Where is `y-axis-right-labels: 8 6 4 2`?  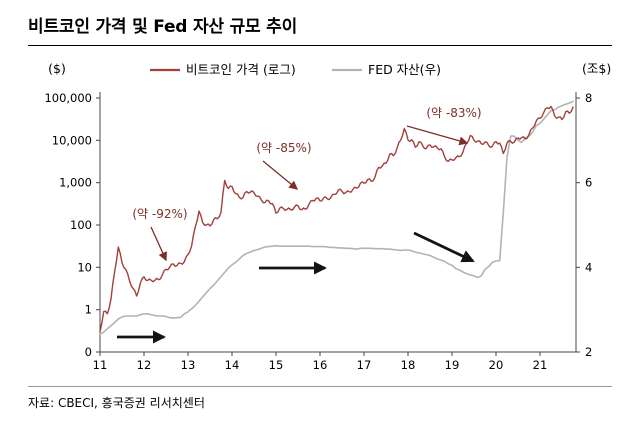
y-axis-right-labels: 8 6 4 2 is located at coordinates (584, 225).